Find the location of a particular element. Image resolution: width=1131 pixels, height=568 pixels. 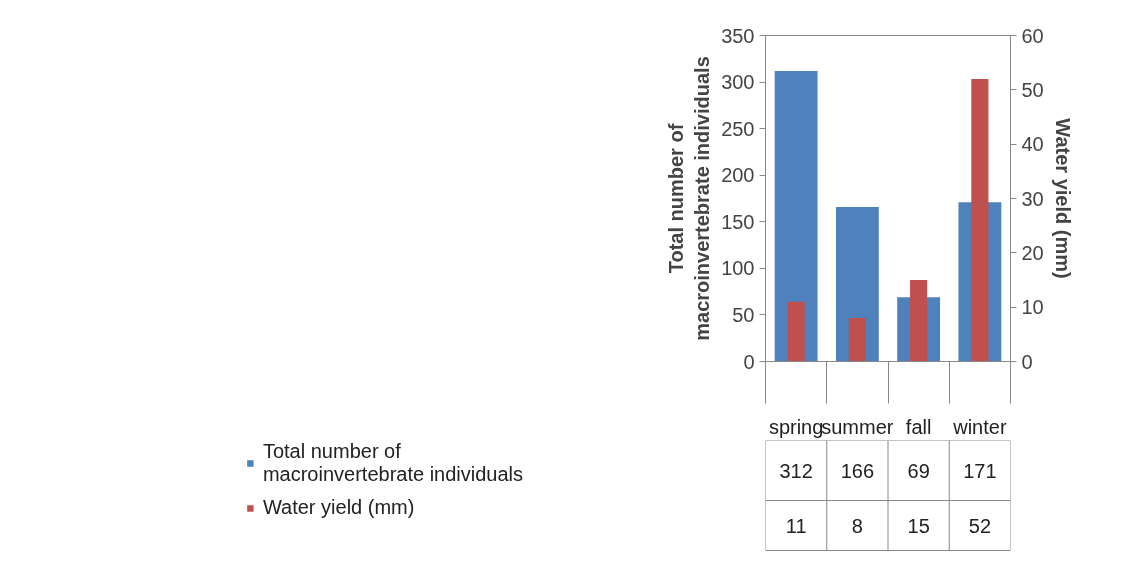

data-label: 171 is located at coordinates (980, 470).